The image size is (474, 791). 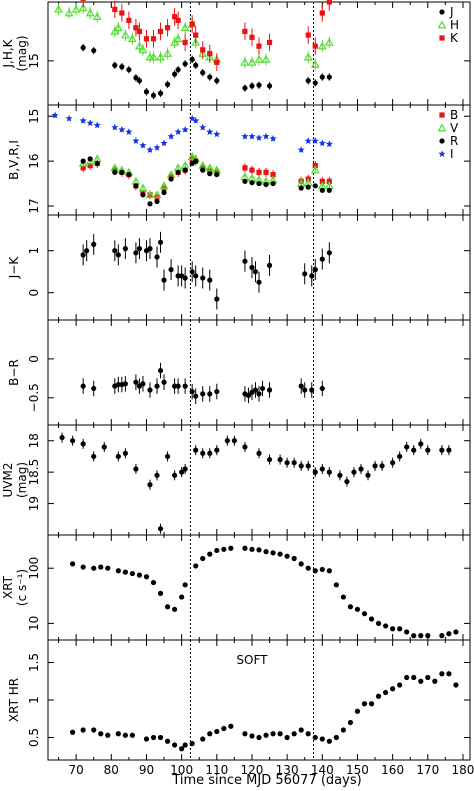 I want to click on y-axis-label: J,H,K, so click(x=8, y=53).